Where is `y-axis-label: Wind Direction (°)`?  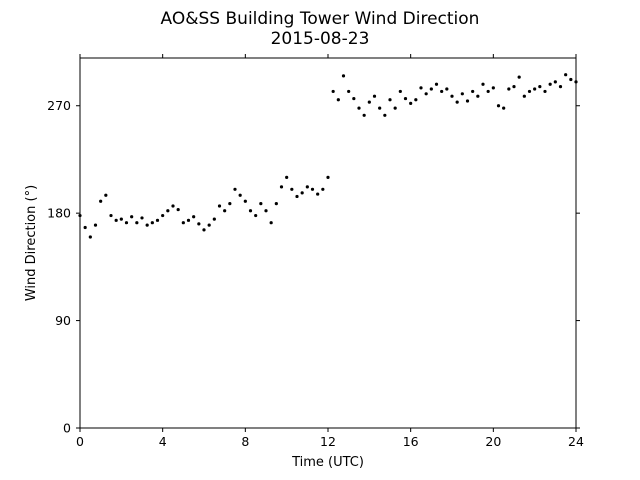
y-axis-label: Wind Direction (°) is located at coordinates (31, 243).